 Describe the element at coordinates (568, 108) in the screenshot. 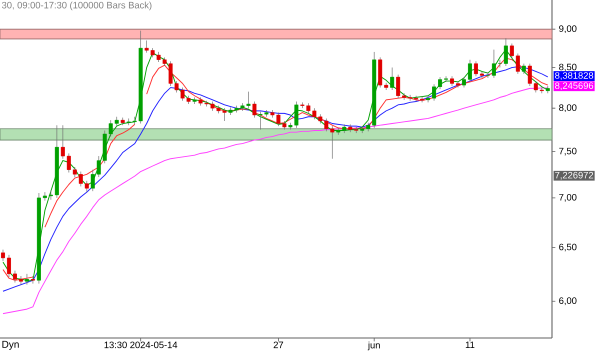

I see `y-tick-label: 8,00` at that location.